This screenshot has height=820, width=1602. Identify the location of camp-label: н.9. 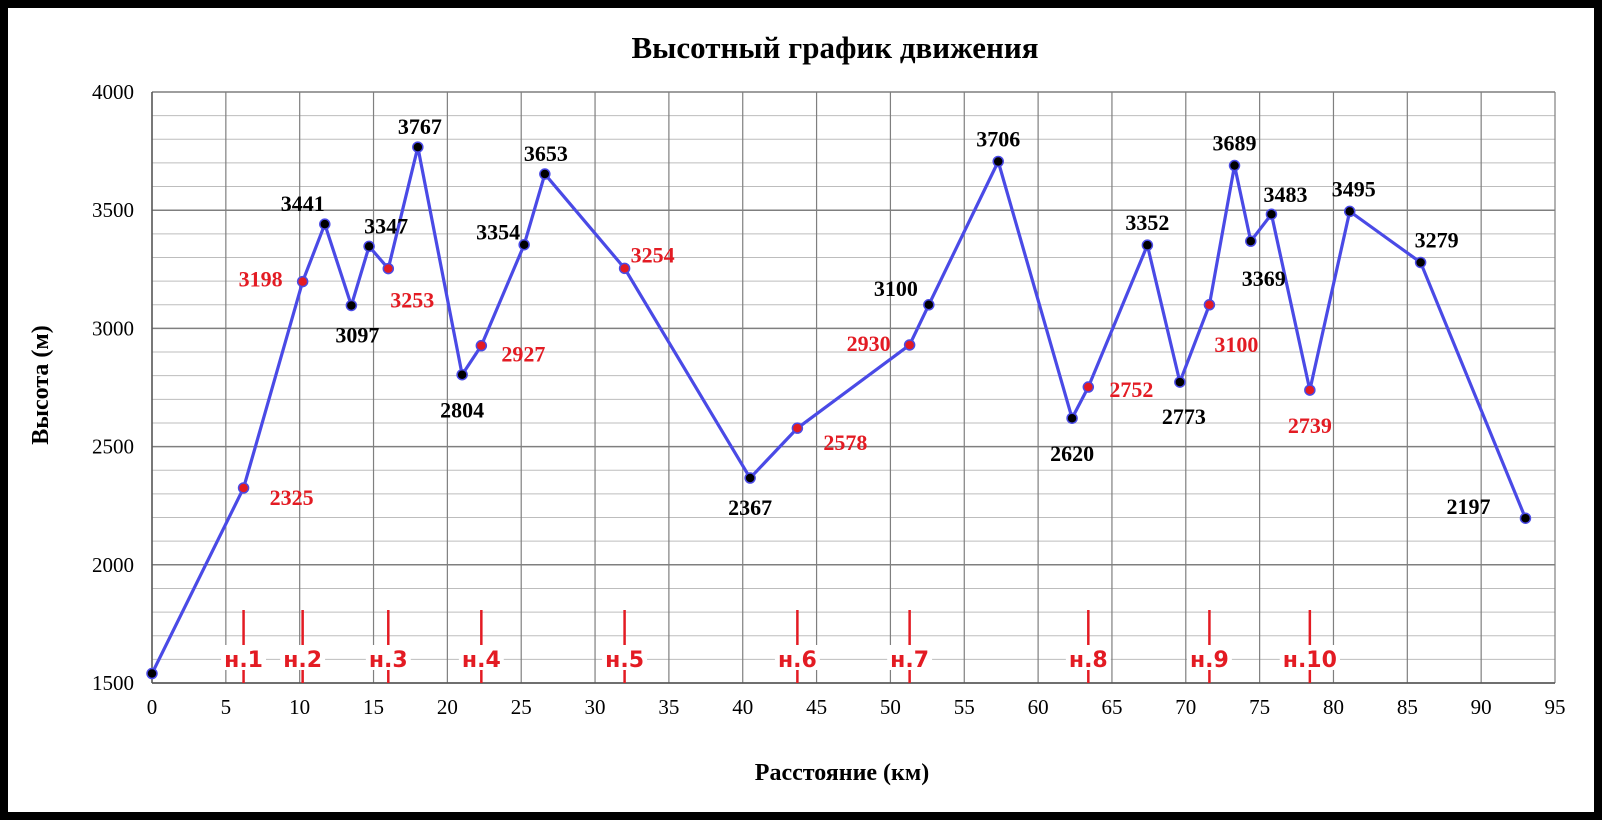
(1209, 660).